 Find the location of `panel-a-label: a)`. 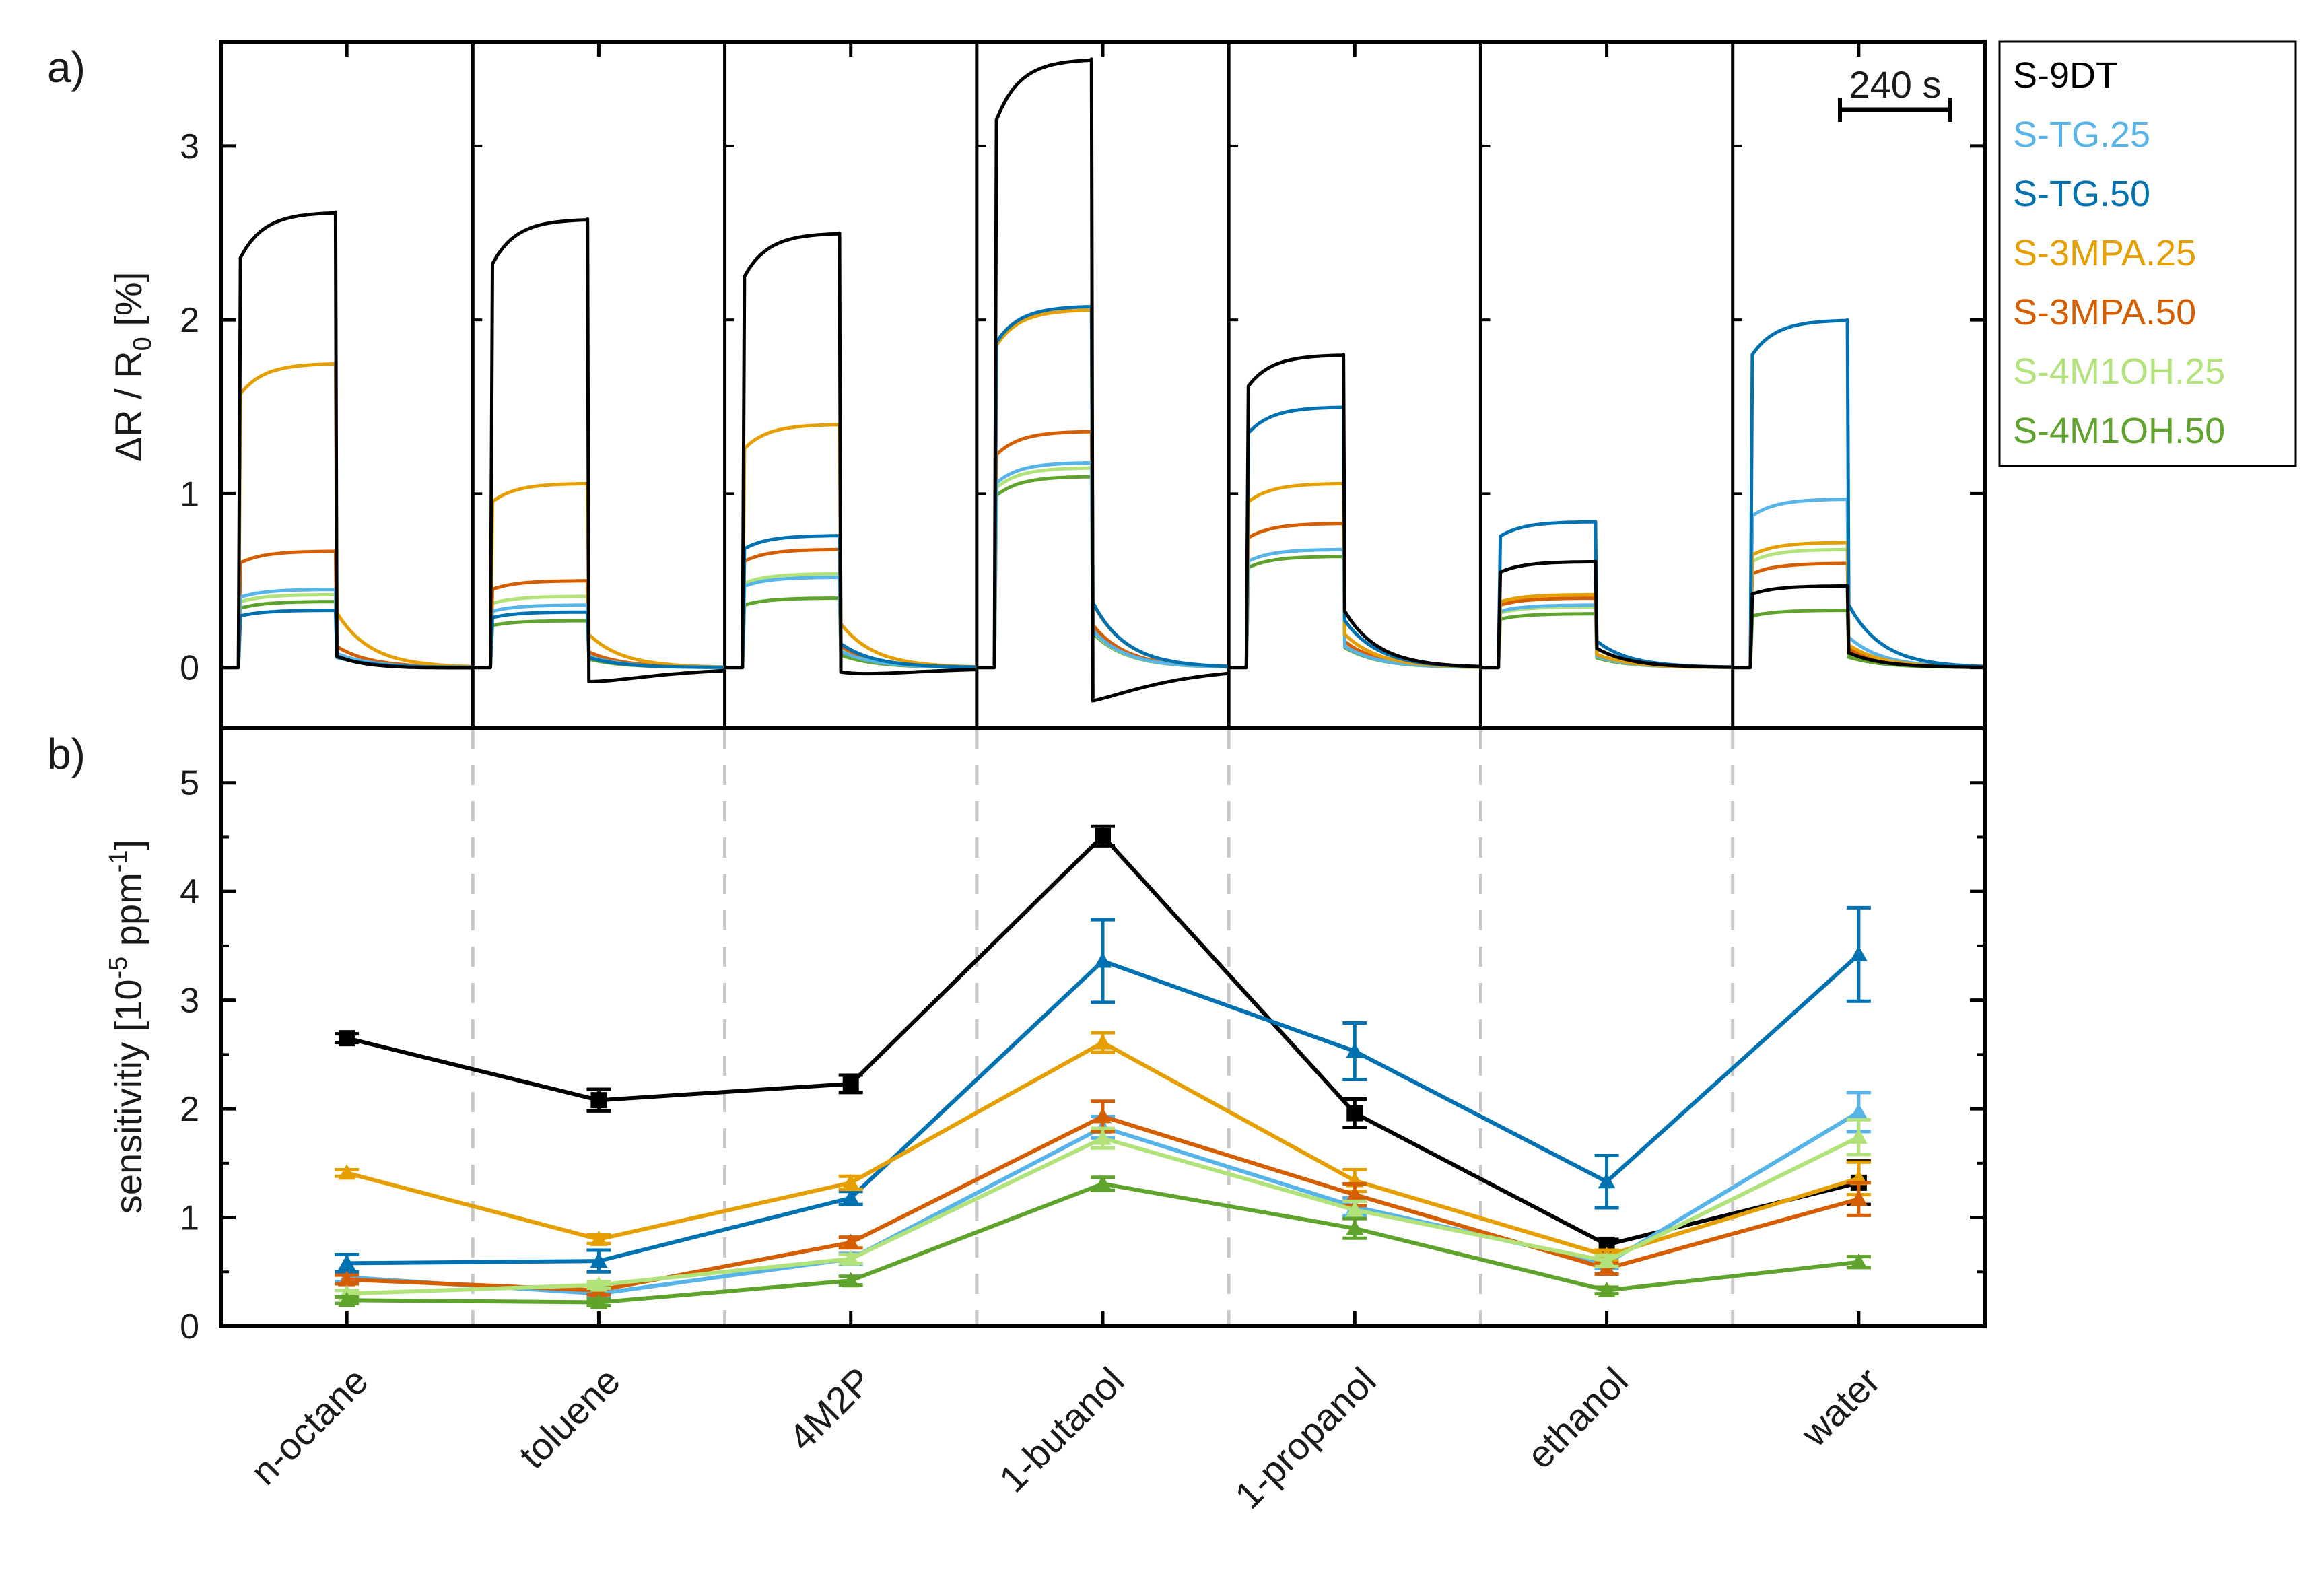

panel-a-label: a) is located at coordinates (66, 67).